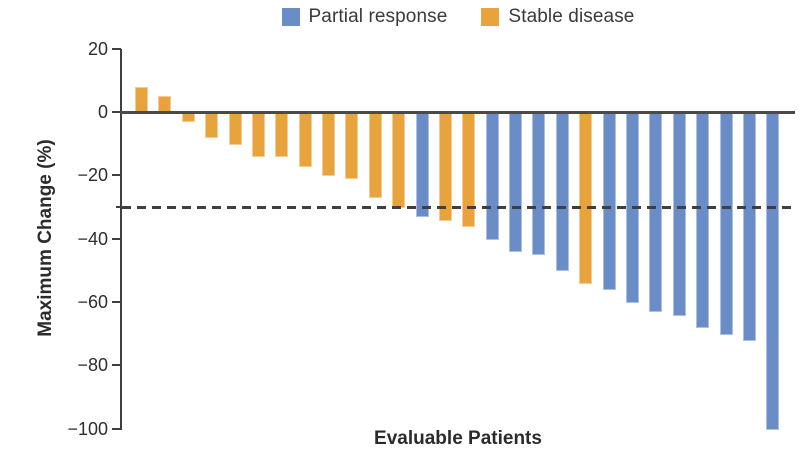 This screenshot has width=800, height=462. Describe the element at coordinates (398, 160) in the screenshot. I see `bar-patient-12-sd` at that location.